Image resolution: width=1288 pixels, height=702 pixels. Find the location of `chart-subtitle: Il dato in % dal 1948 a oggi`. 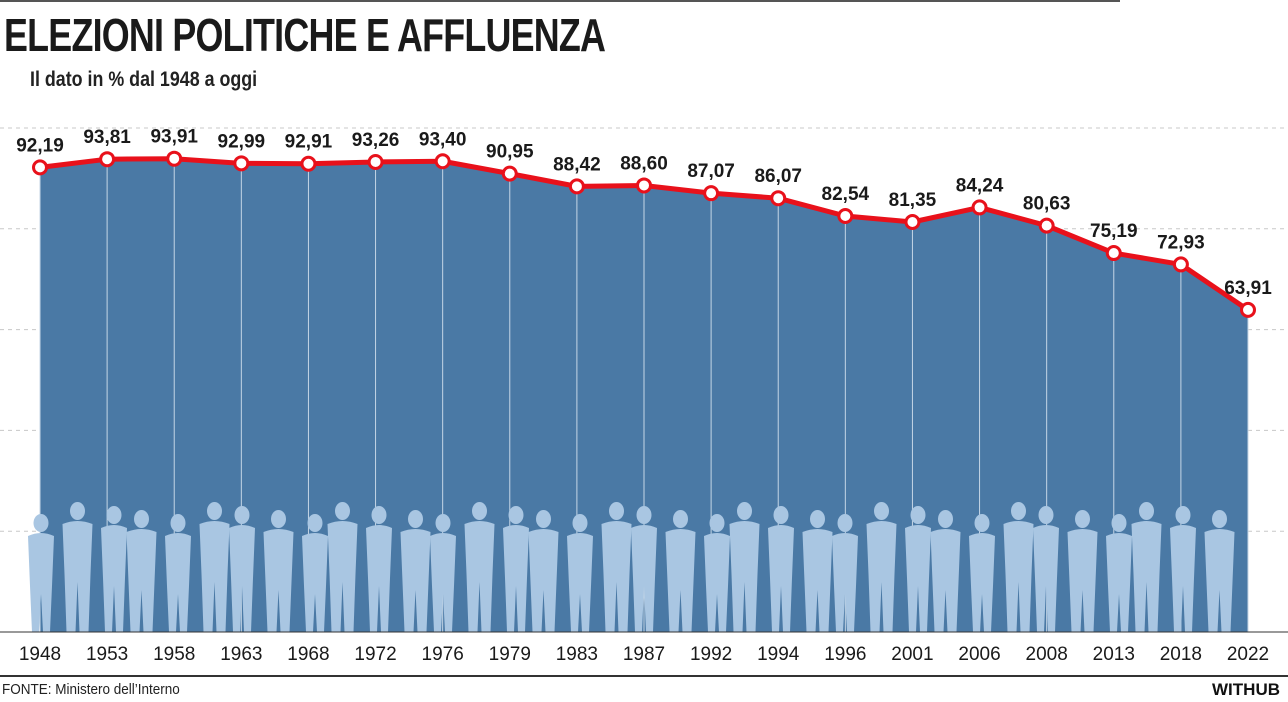

chart-subtitle: Il dato in % dal 1948 a oggi is located at coordinates (144, 79).